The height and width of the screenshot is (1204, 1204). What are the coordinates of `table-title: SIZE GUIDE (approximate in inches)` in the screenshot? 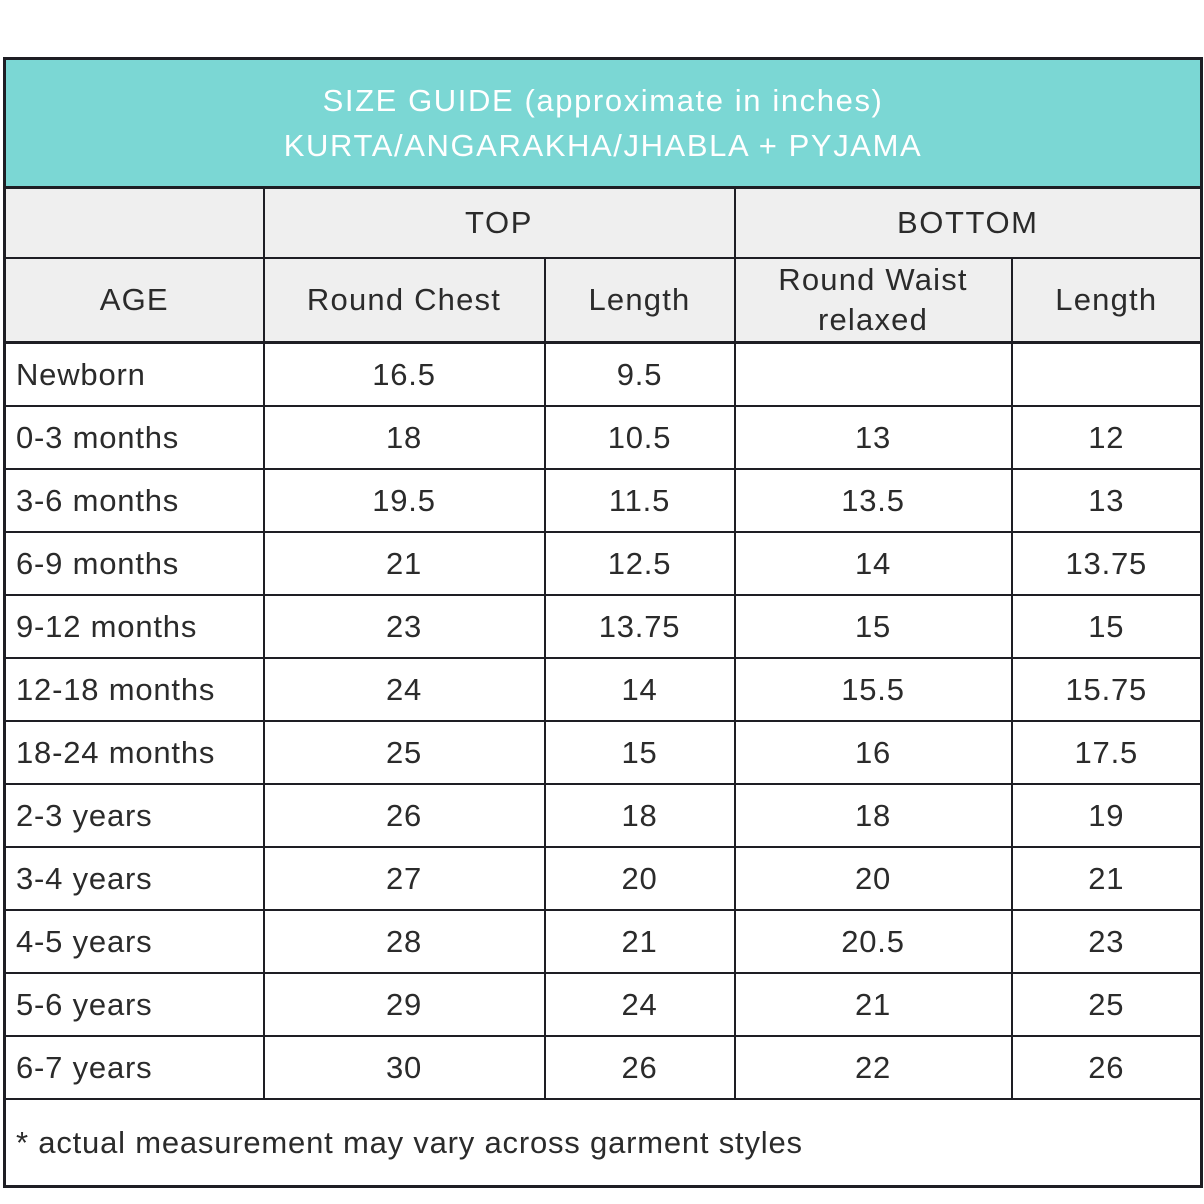 It's located at (603, 100).